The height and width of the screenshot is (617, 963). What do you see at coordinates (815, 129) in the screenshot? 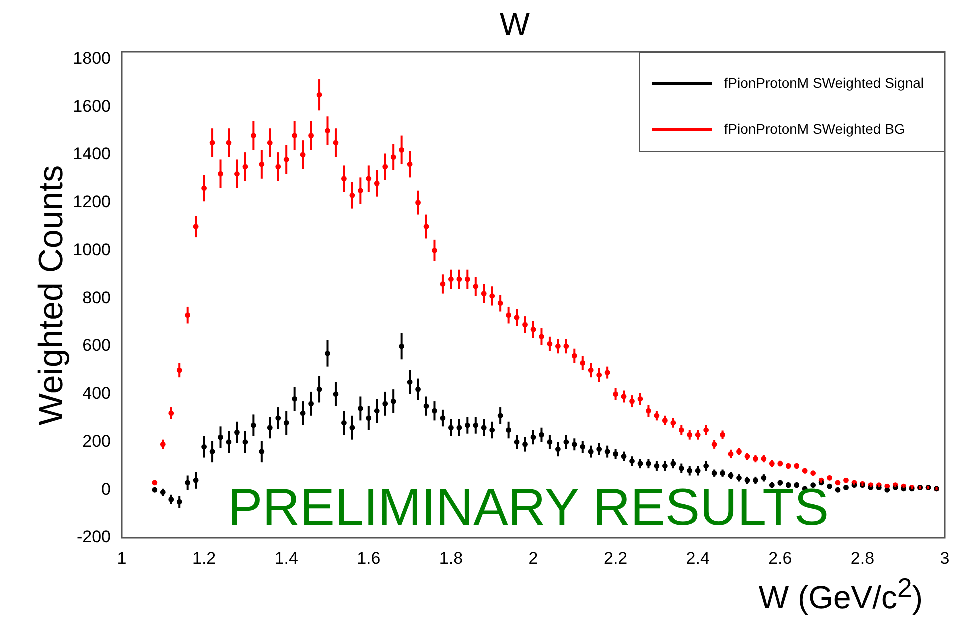
I see `legend-label: fPionProtonM SWeighted BG` at bounding box center [815, 129].